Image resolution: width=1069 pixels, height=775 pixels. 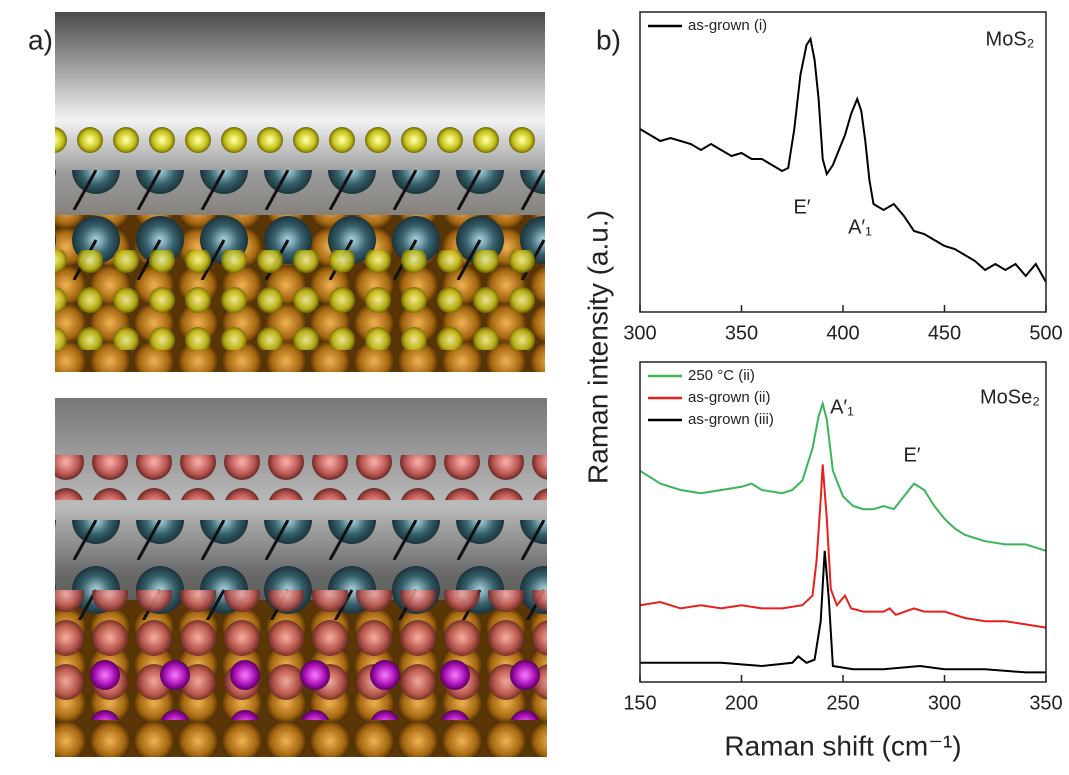 What do you see at coordinates (842, 745) in the screenshot?
I see `x-axis-label: Raman shift (cm⁻¹)` at bounding box center [842, 745].